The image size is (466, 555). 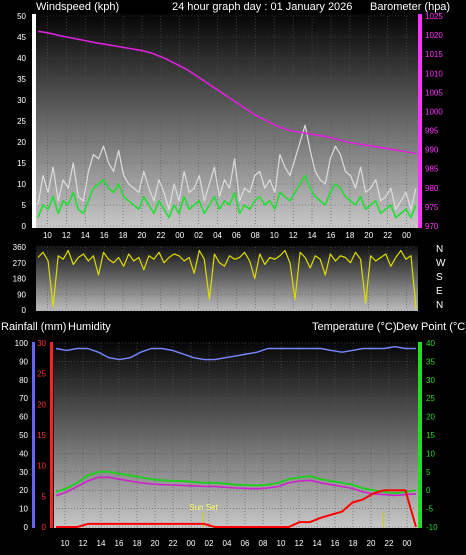 I want to click on temperature-y-tick-label: 15, so click(x=430, y=435).